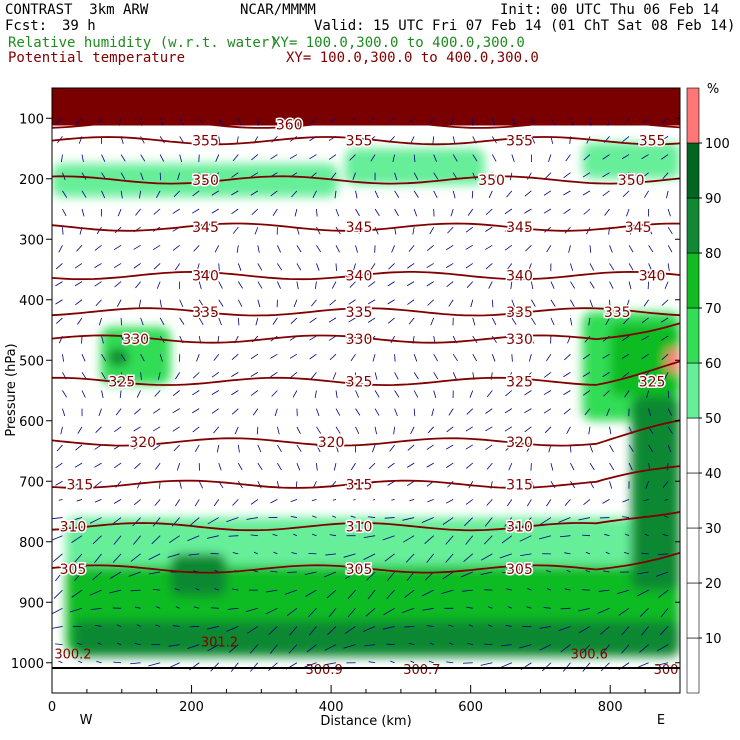  What do you see at coordinates (661, 720) in the screenshot?
I see `east-label: E` at bounding box center [661, 720].